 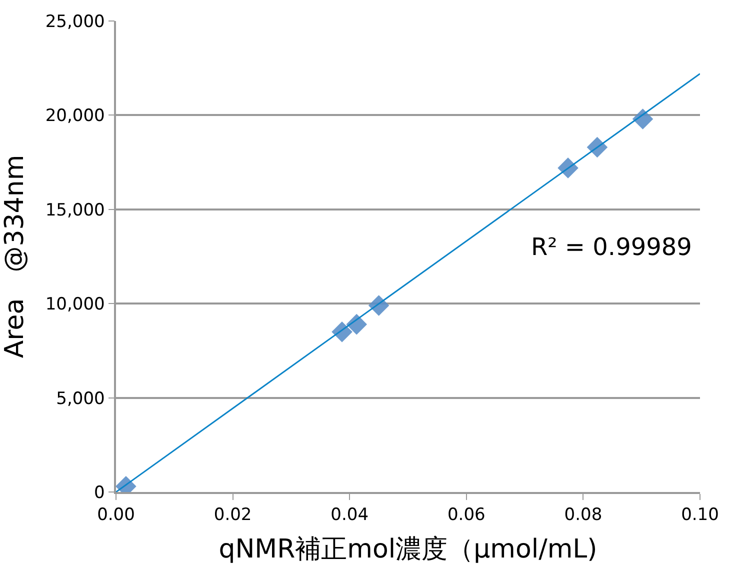 What do you see at coordinates (700, 515) in the screenshot?
I see `x-tick-label: 0.10` at bounding box center [700, 515].